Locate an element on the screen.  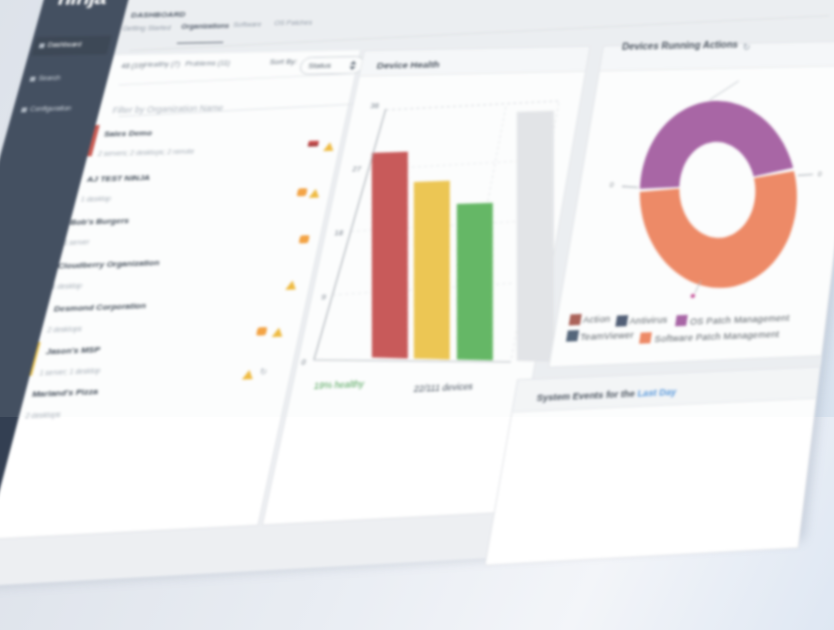
svg-text: 36 is located at coordinates (375, 106).